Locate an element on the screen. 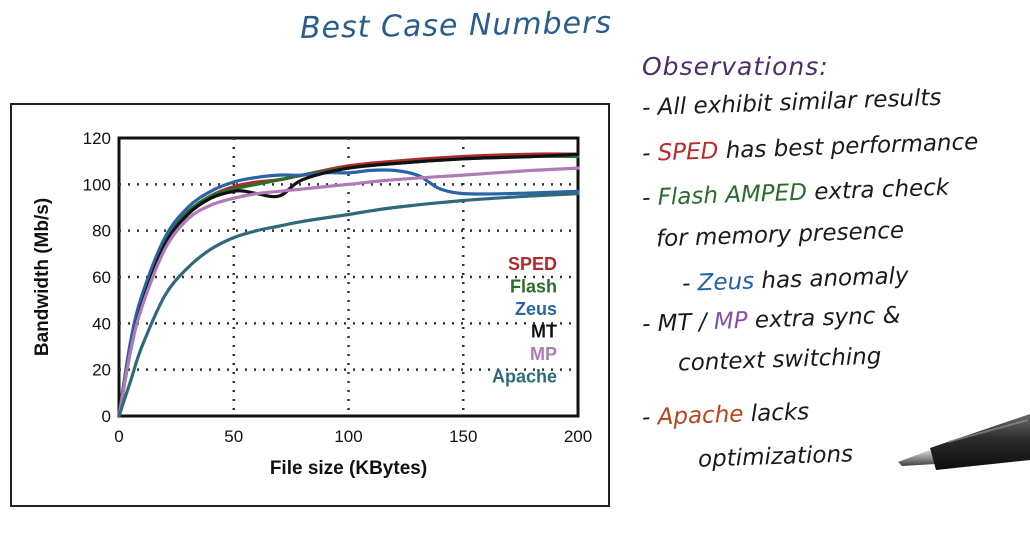 This screenshot has width=1030, height=559. y-tick-label: 120 is located at coordinates (97, 138).